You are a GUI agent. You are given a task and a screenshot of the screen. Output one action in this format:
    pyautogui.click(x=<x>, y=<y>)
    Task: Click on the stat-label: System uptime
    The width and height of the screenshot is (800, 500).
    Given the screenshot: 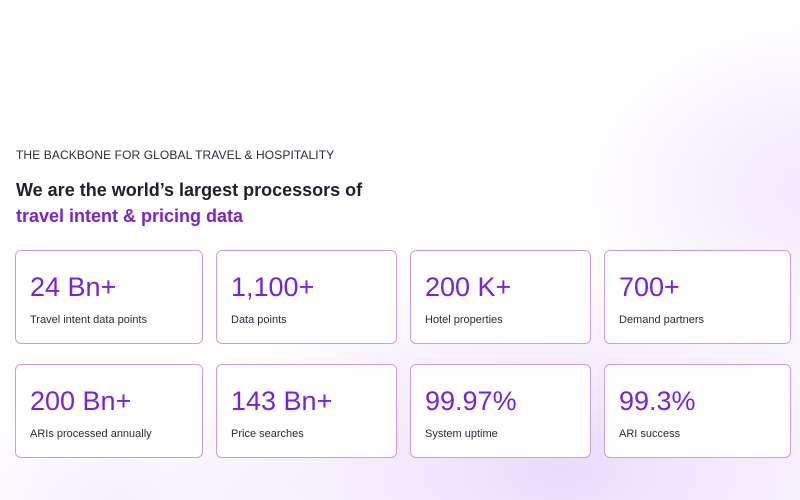 What is the action you would take?
    pyautogui.click(x=461, y=434)
    